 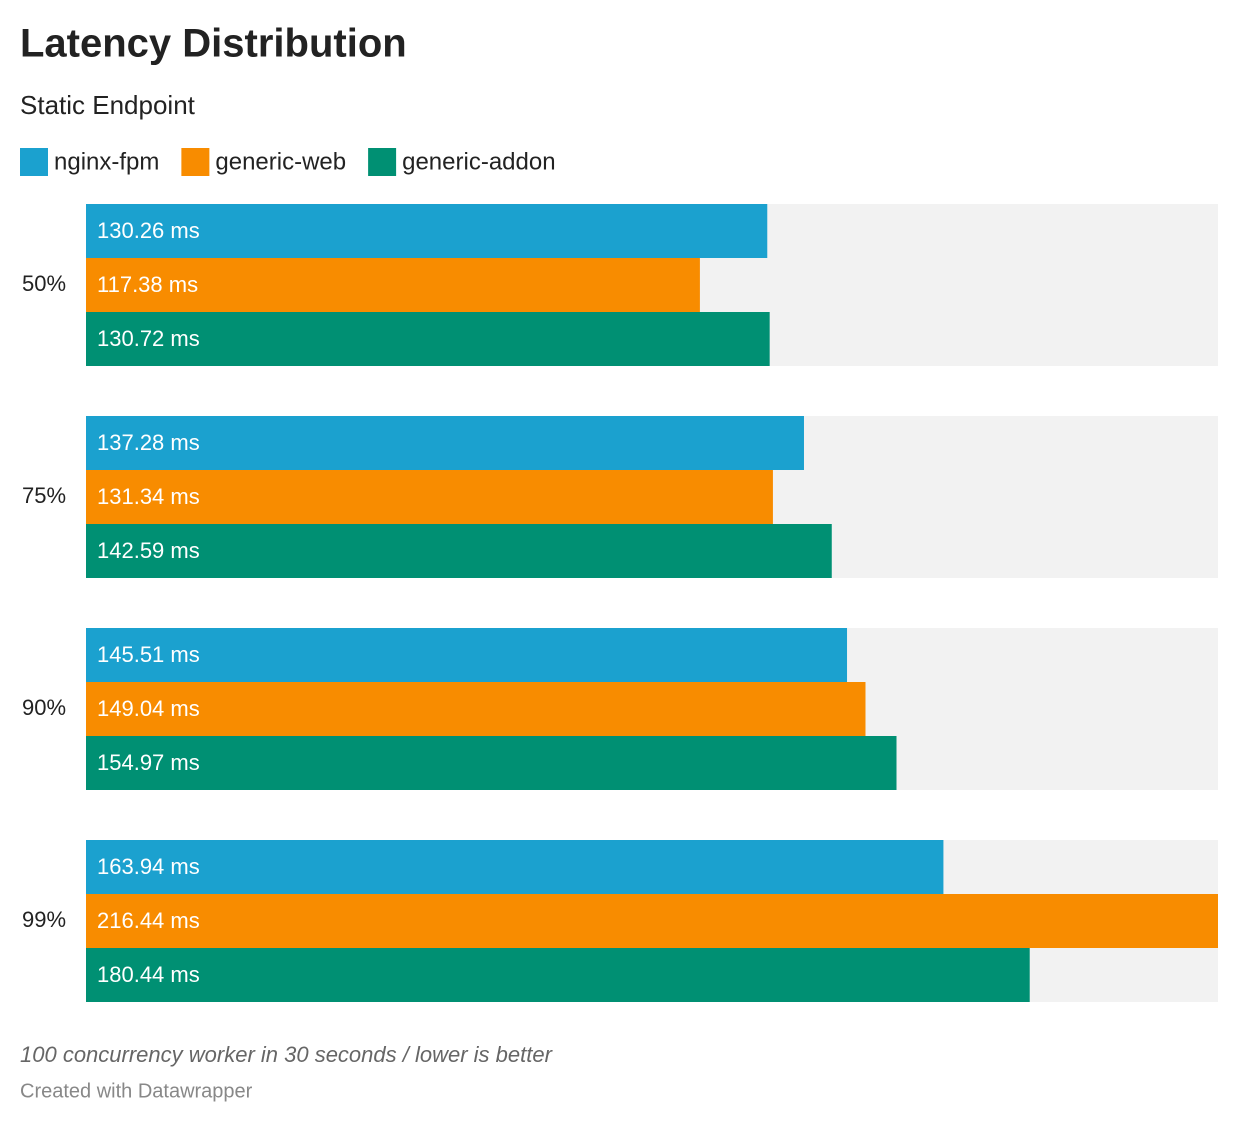 What do you see at coordinates (136, 1091) in the screenshot?
I see `chart-credit: Created with Datawrapper` at bounding box center [136, 1091].